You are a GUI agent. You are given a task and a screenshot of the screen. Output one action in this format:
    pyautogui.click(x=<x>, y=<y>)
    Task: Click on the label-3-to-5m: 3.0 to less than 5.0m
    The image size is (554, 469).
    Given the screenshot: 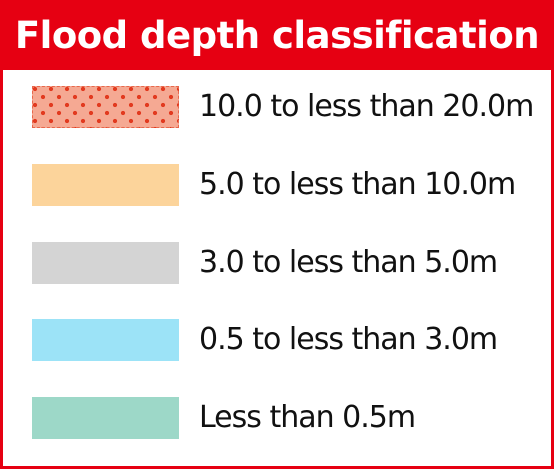 What is the action you would take?
    pyautogui.click(x=348, y=262)
    